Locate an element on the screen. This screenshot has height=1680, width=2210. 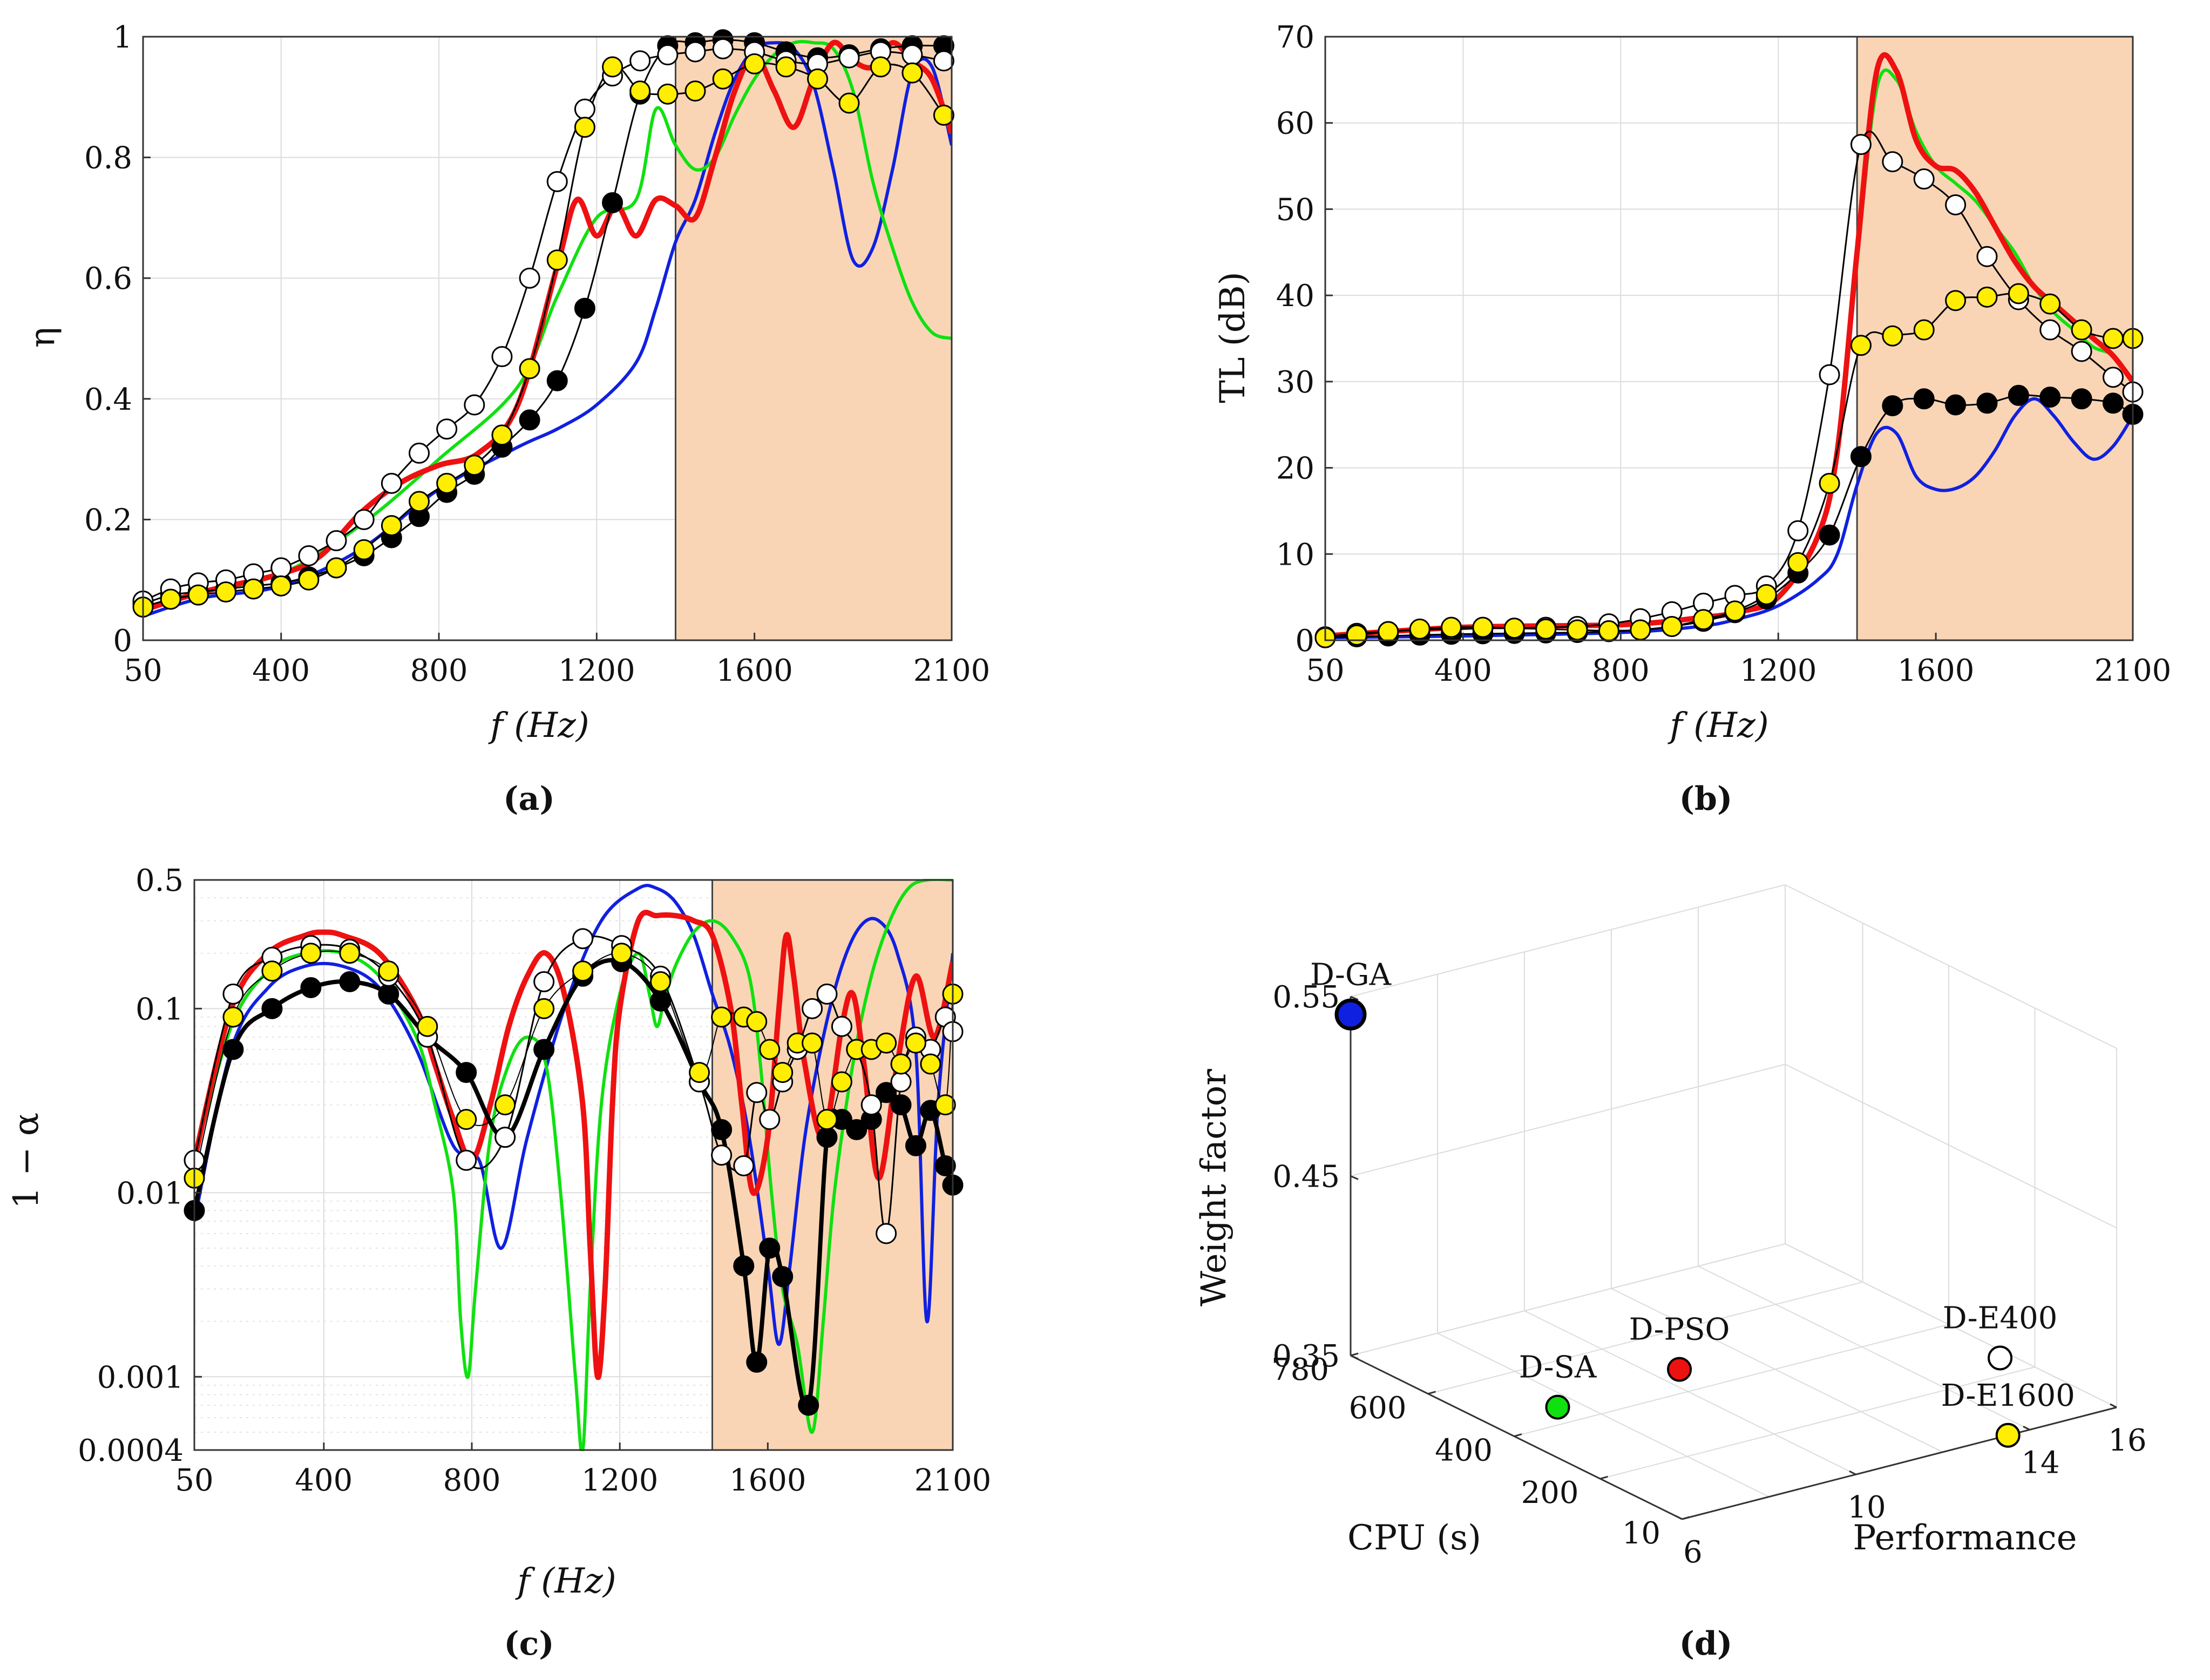
y-tick-label: 200 is located at coordinates (1550, 1492).